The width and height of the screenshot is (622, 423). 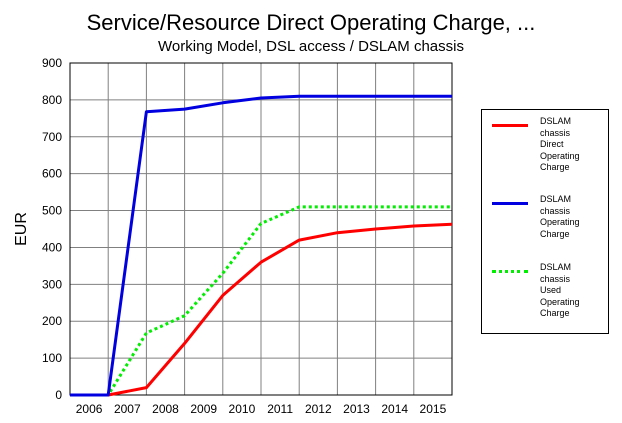 I want to click on y-tick-label: 400, so click(x=52, y=247).